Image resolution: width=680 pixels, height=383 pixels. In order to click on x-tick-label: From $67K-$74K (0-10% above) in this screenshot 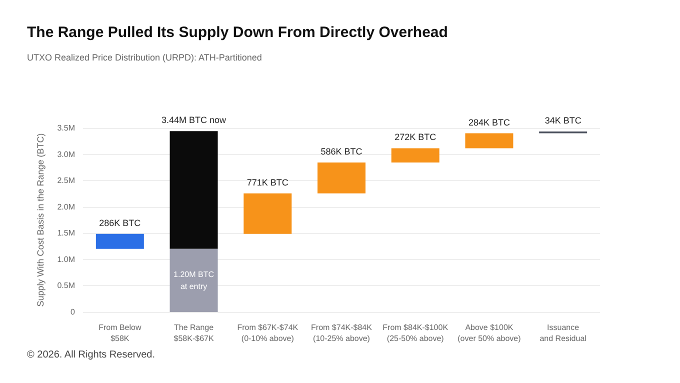, I will do `click(268, 333)`.